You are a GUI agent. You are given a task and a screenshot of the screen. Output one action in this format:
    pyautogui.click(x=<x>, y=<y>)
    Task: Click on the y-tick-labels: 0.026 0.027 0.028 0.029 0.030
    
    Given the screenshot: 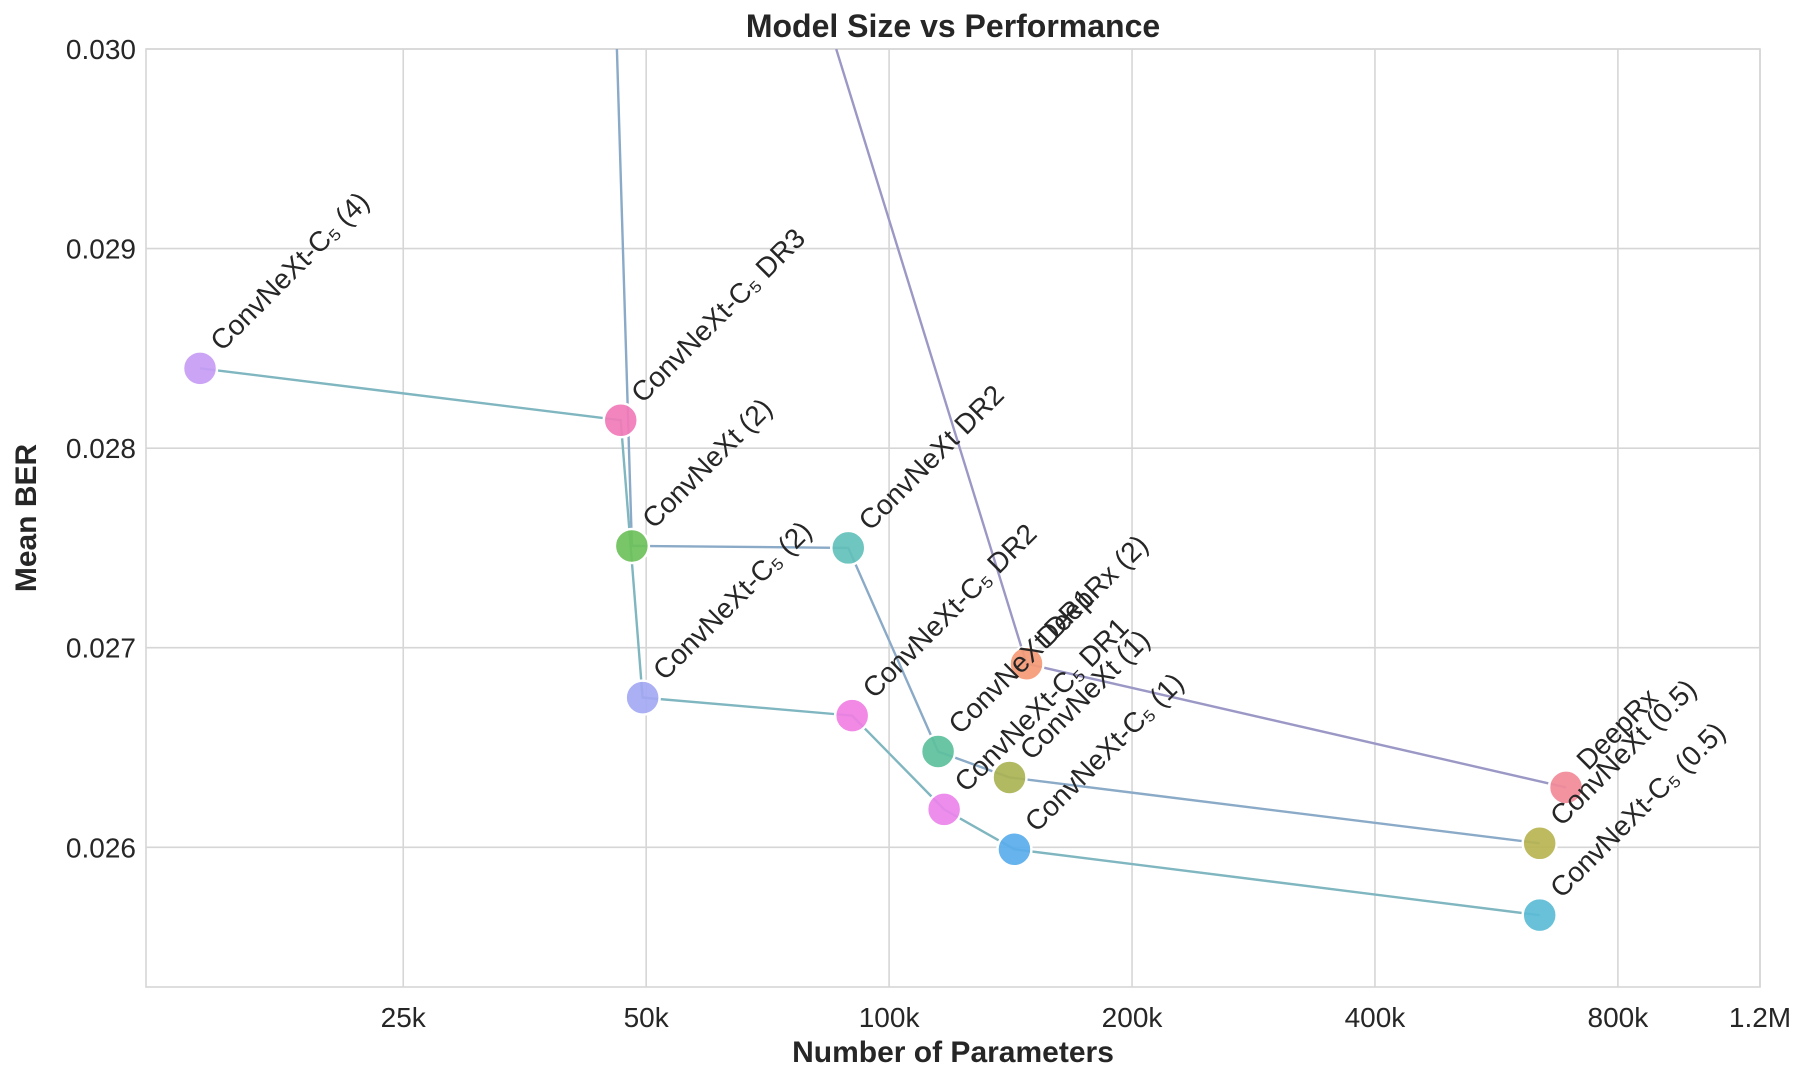 What is the action you would take?
    pyautogui.click(x=101, y=448)
    